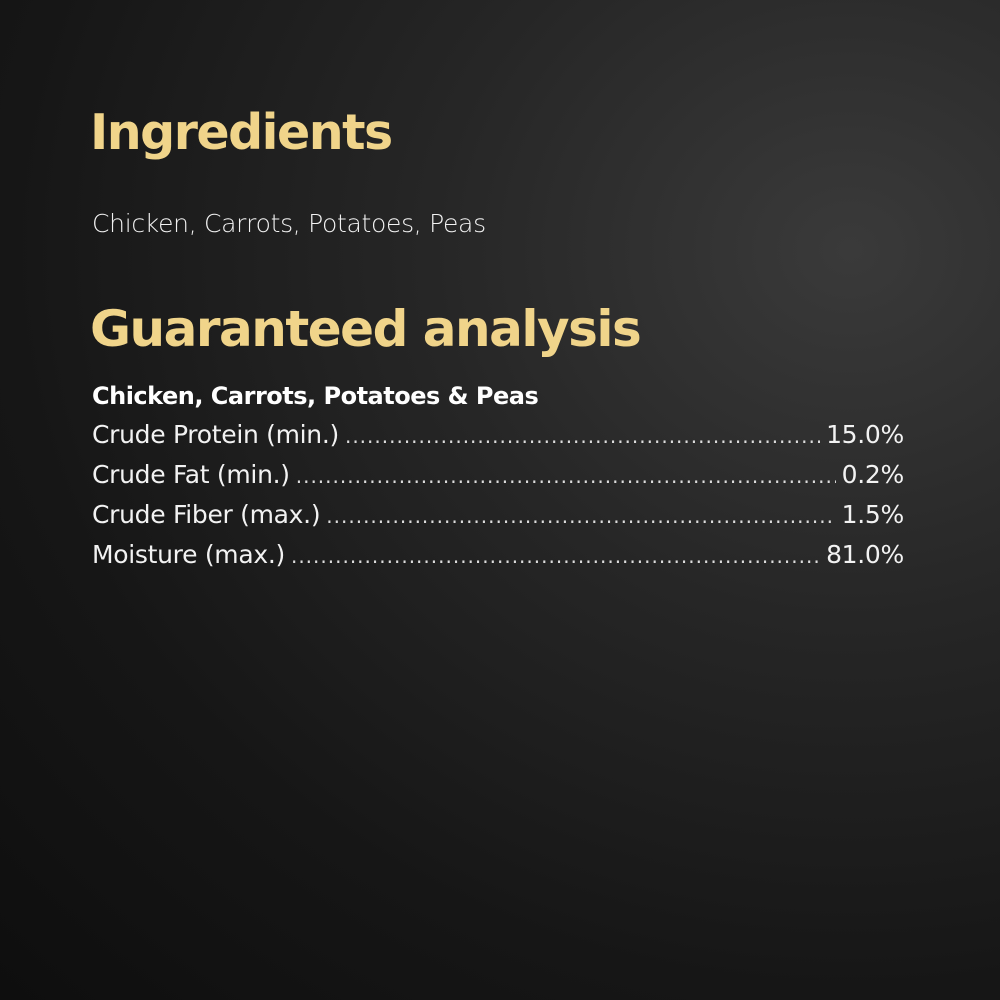 The image size is (1000, 1000). Describe the element at coordinates (215, 434) in the screenshot. I see `row-label: Crude Protein (min.)` at that location.